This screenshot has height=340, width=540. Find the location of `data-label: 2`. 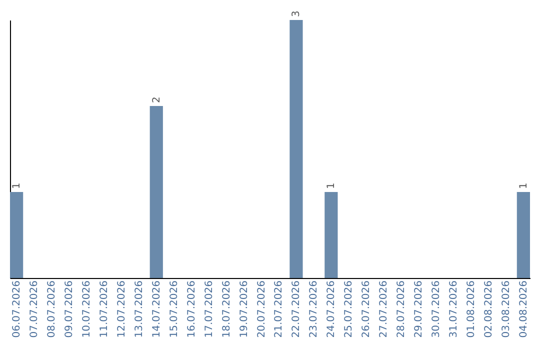

data-label: 2 is located at coordinates (156, 99).